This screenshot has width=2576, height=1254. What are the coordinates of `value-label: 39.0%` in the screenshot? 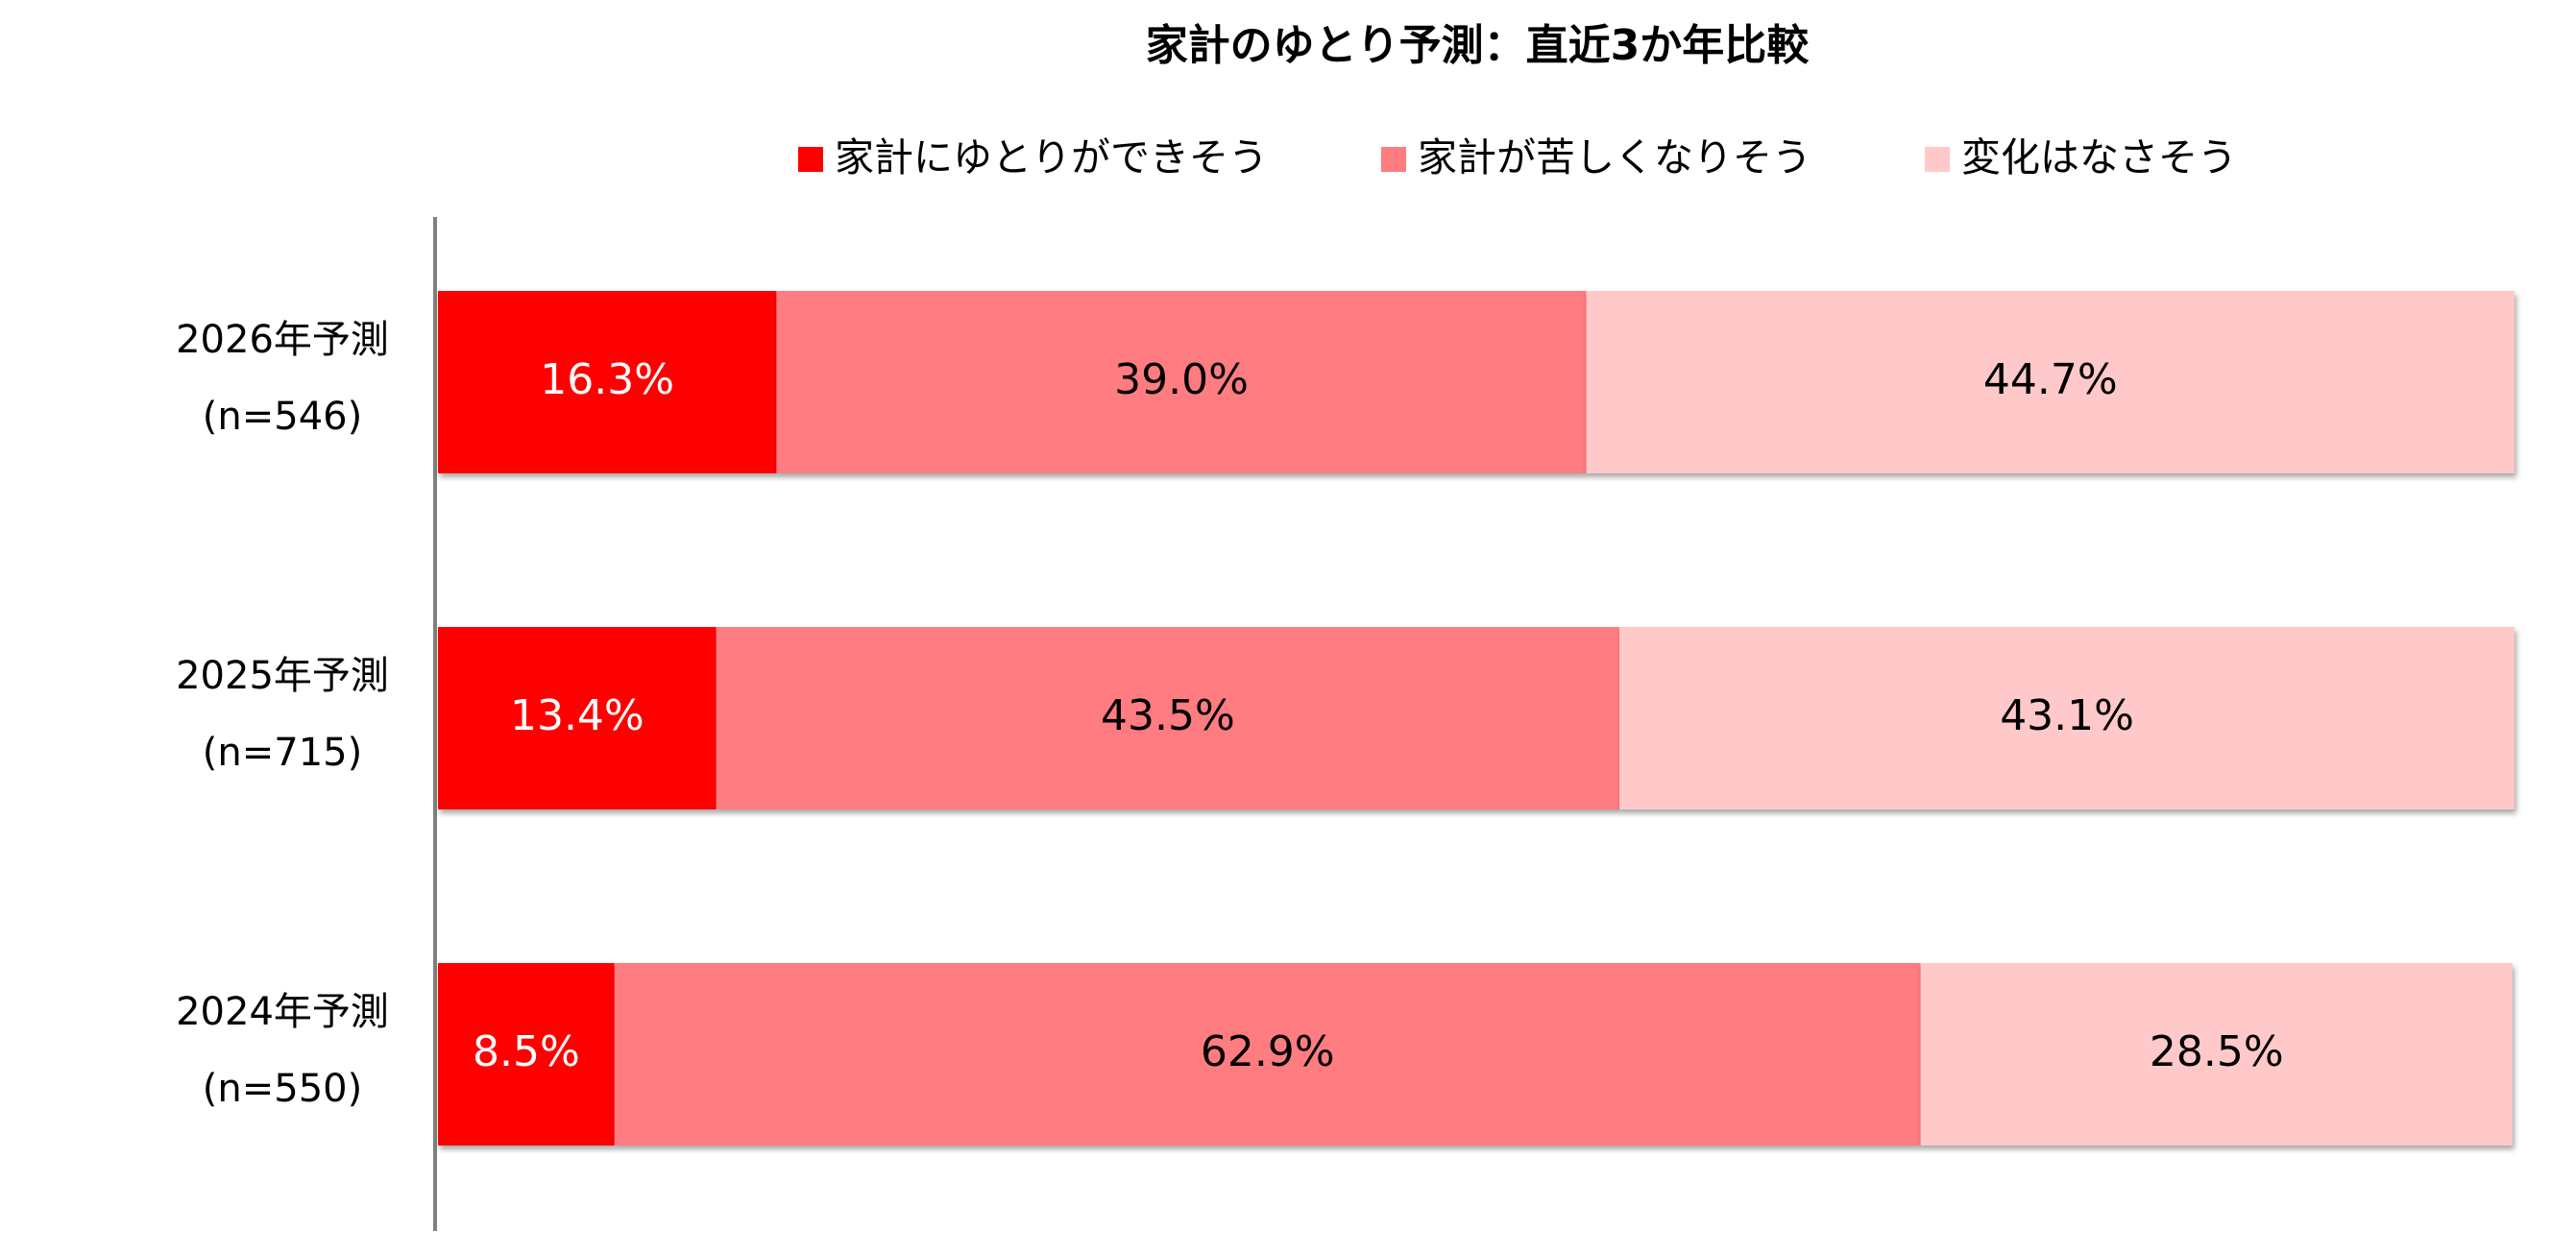 It's located at (1181, 380).